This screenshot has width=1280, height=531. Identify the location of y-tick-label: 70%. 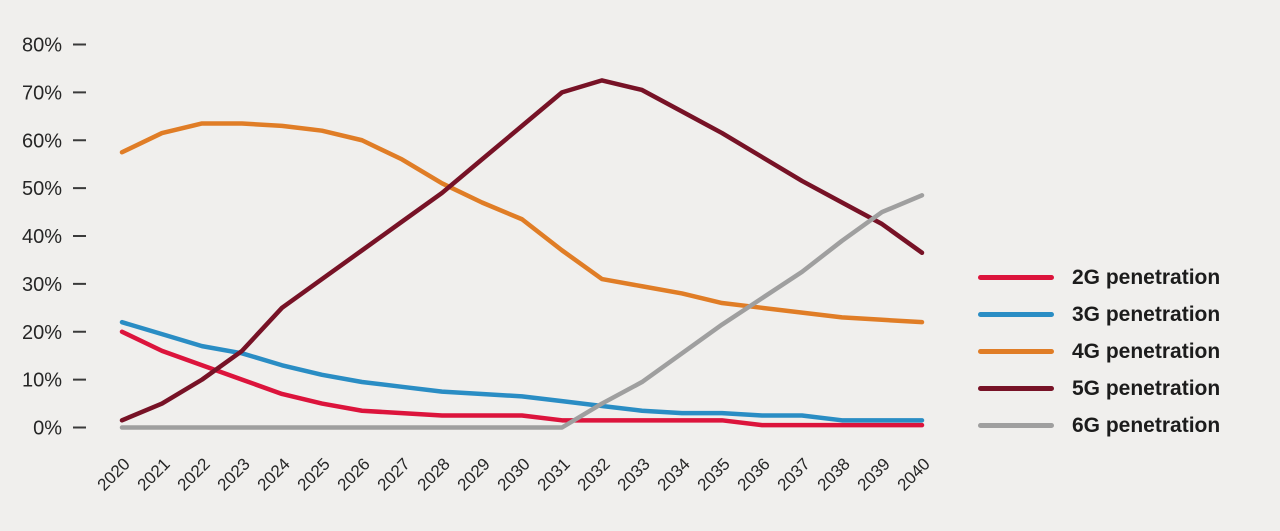
(42, 93).